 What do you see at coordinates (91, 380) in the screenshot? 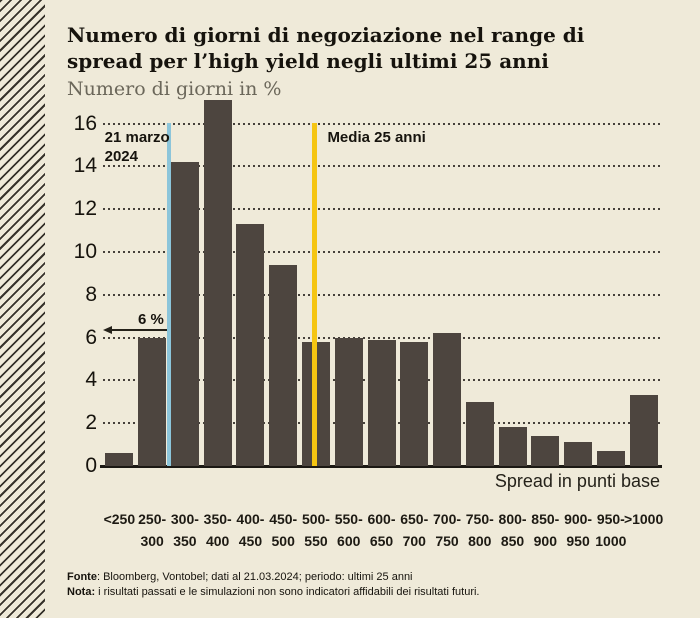
I see `y-axis-tick-label: 4` at bounding box center [91, 380].